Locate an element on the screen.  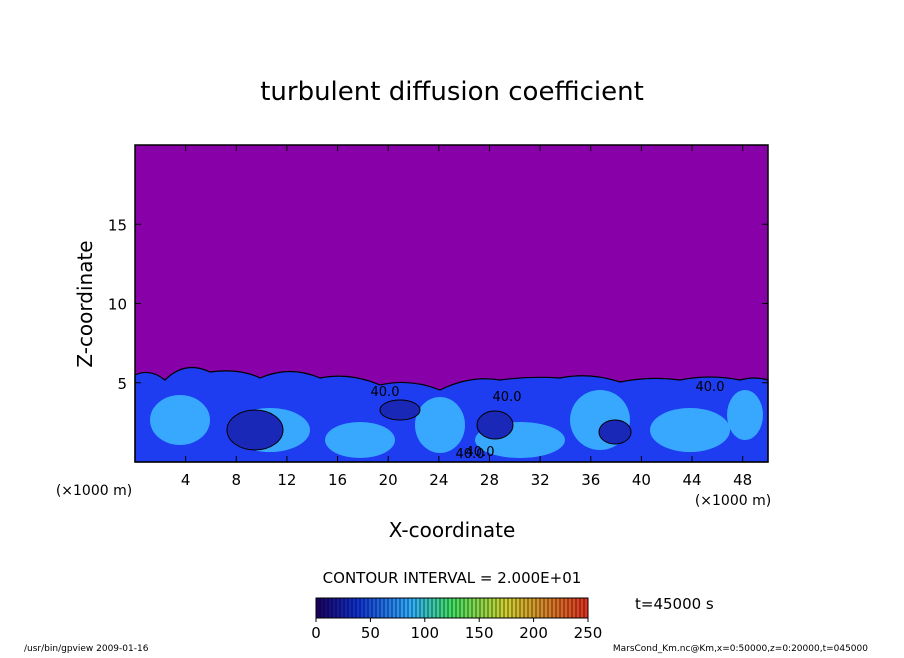
colorbar-tick-label: 100 is located at coordinates (424, 633).